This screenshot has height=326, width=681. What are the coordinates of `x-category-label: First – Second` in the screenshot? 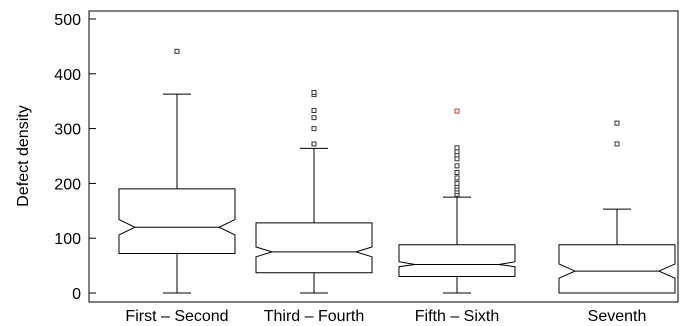 It's located at (176, 316).